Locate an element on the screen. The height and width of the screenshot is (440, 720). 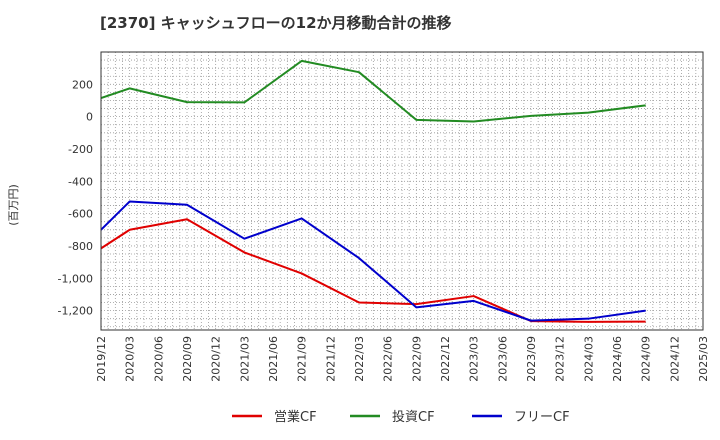
x-tick-label: 2024/12 is located at coordinates (674, 359).